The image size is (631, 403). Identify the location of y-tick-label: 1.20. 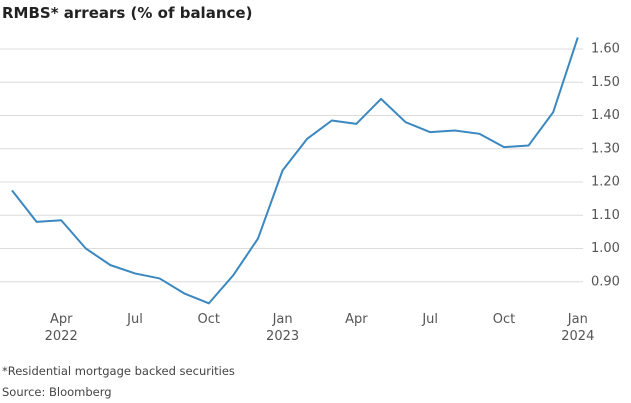
(605, 182).